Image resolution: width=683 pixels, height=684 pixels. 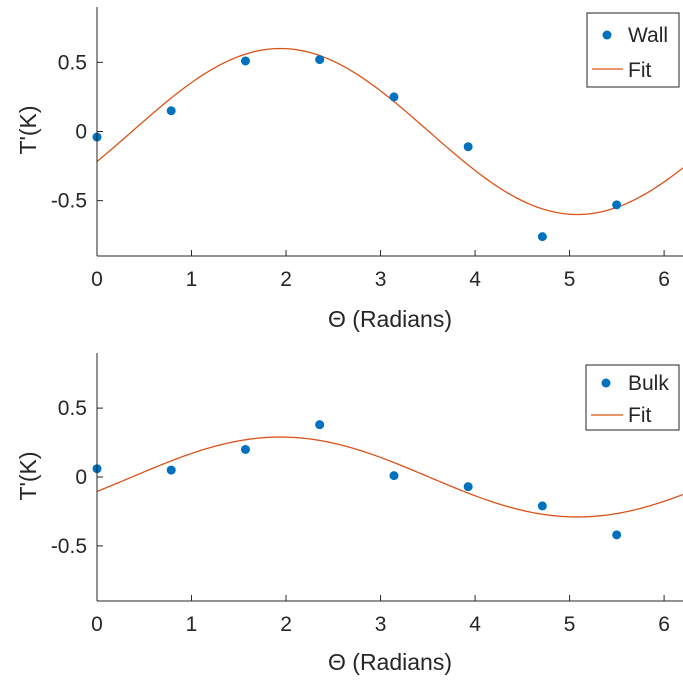 What do you see at coordinates (81, 132) in the screenshot?
I see `top-y-tick-label: 0` at bounding box center [81, 132].